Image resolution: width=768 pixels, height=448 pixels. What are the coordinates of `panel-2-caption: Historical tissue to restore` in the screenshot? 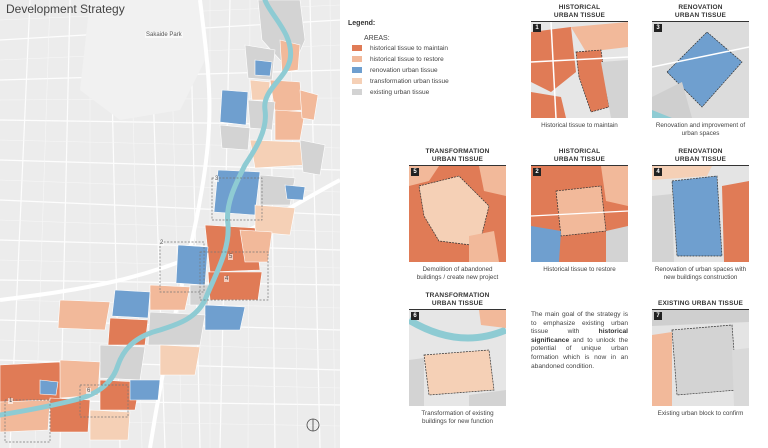 It's located at (579, 270).